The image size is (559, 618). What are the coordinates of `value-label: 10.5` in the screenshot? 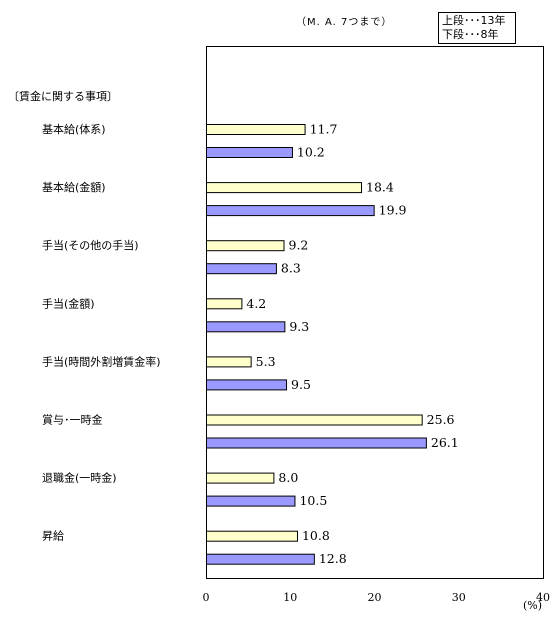 It's located at (313, 500).